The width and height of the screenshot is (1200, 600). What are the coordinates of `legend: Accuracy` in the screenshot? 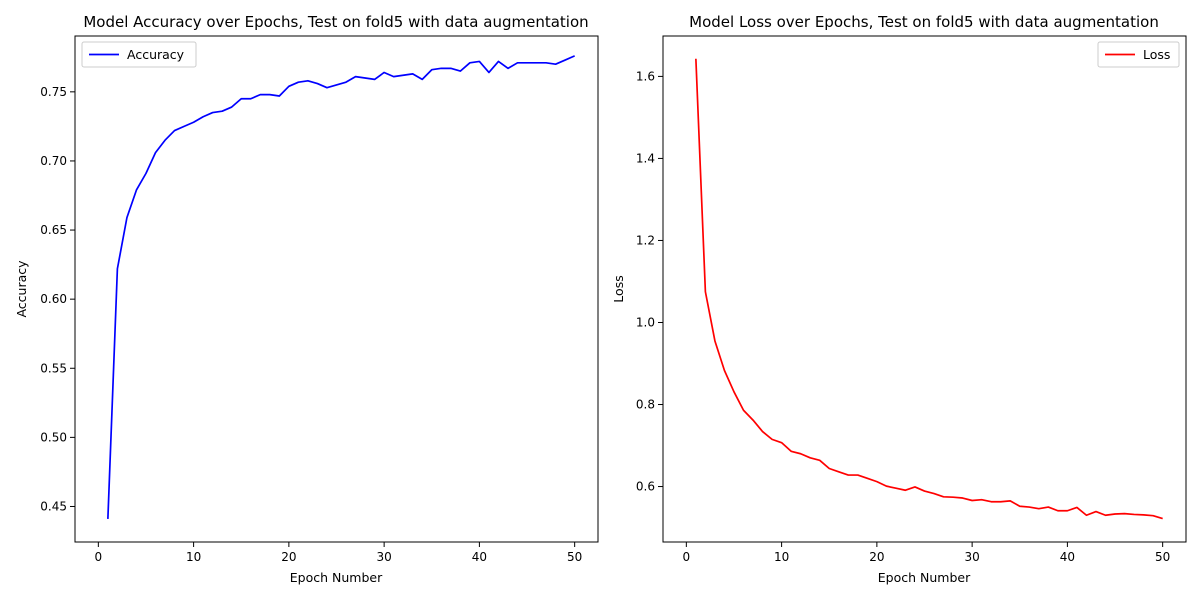 It's located at (139, 54).